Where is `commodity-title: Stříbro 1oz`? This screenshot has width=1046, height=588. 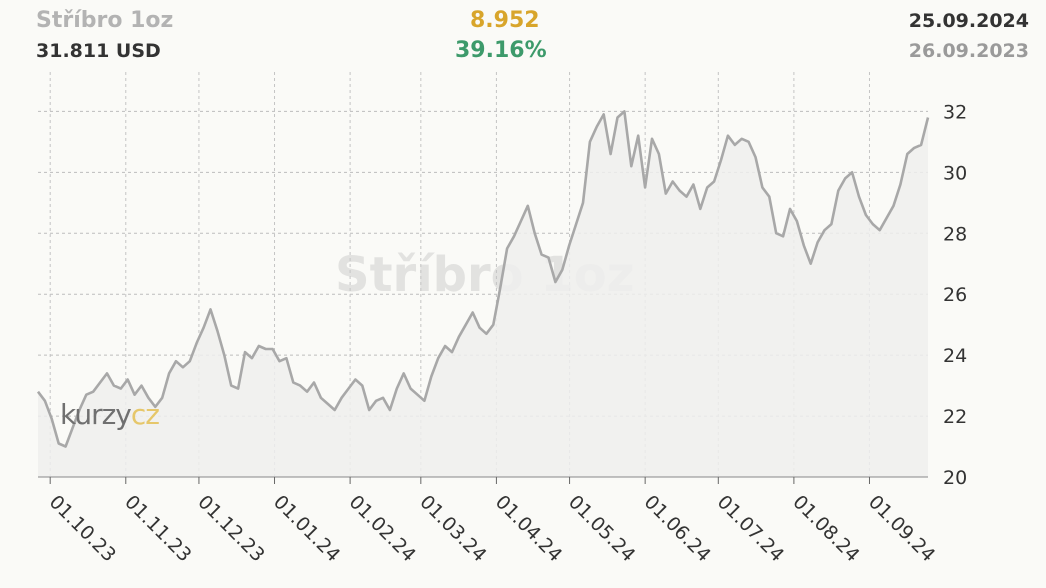 commodity-title: Stříbro 1oz is located at coordinates (105, 20).